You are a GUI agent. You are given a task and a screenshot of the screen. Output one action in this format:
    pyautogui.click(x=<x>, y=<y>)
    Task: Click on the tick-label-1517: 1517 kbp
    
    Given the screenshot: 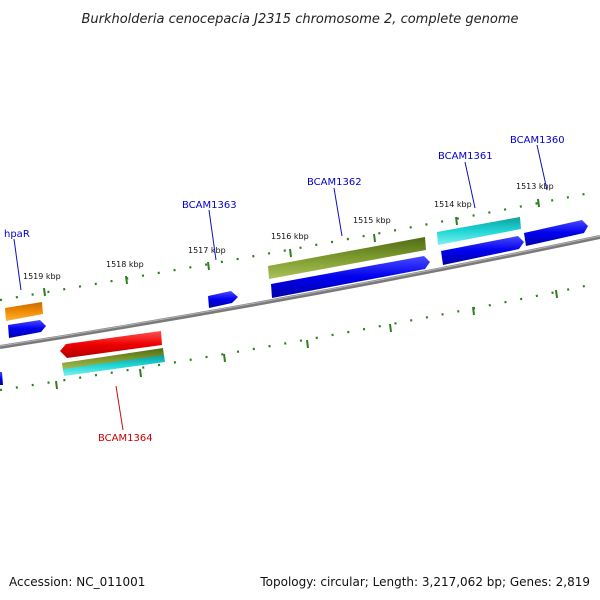 What is the action you would take?
    pyautogui.click(x=207, y=250)
    